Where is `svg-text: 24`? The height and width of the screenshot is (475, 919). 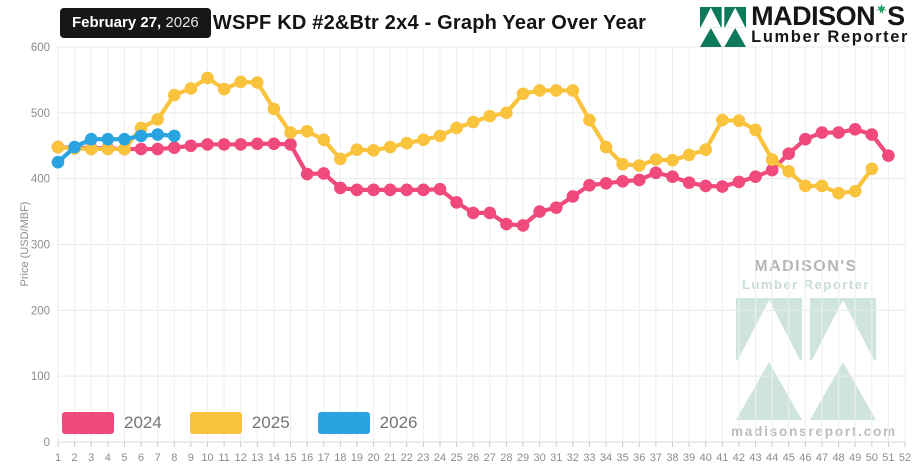 svg-text: 24 is located at coordinates (440, 458).